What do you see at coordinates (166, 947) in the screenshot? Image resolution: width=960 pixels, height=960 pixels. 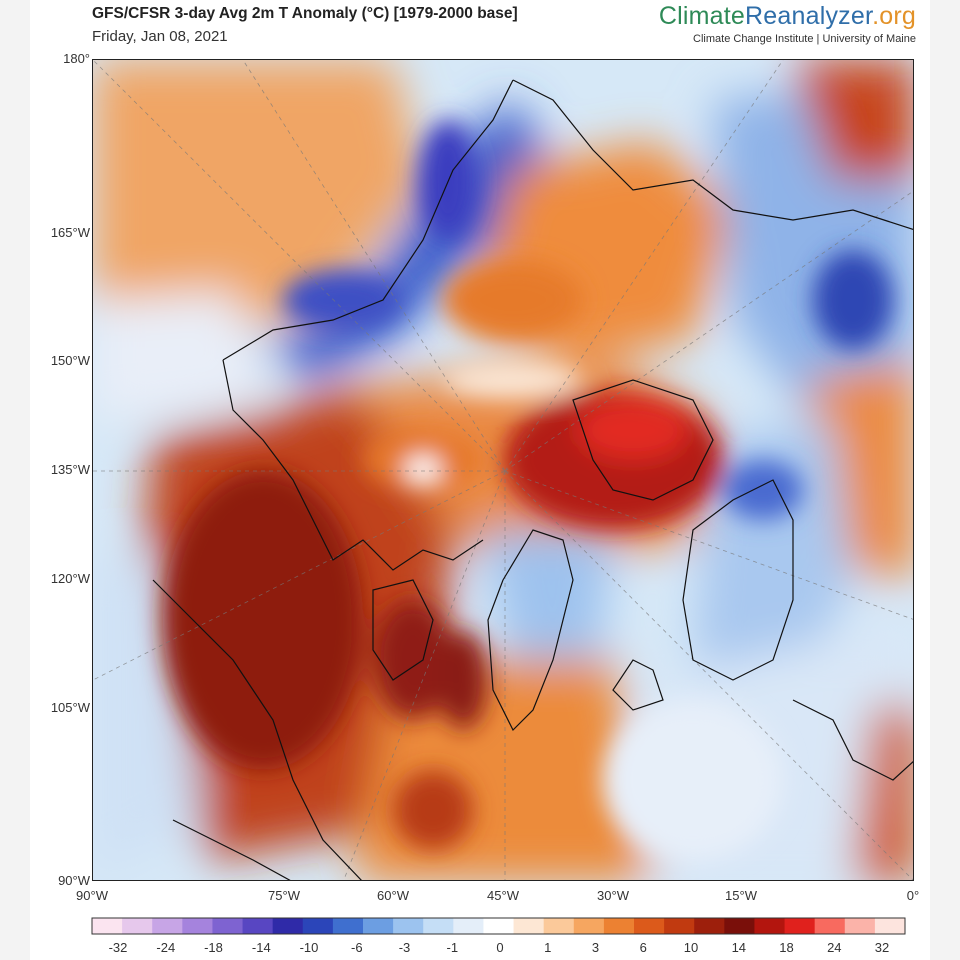 I see `colorbar-label-1: -24` at bounding box center [166, 947].